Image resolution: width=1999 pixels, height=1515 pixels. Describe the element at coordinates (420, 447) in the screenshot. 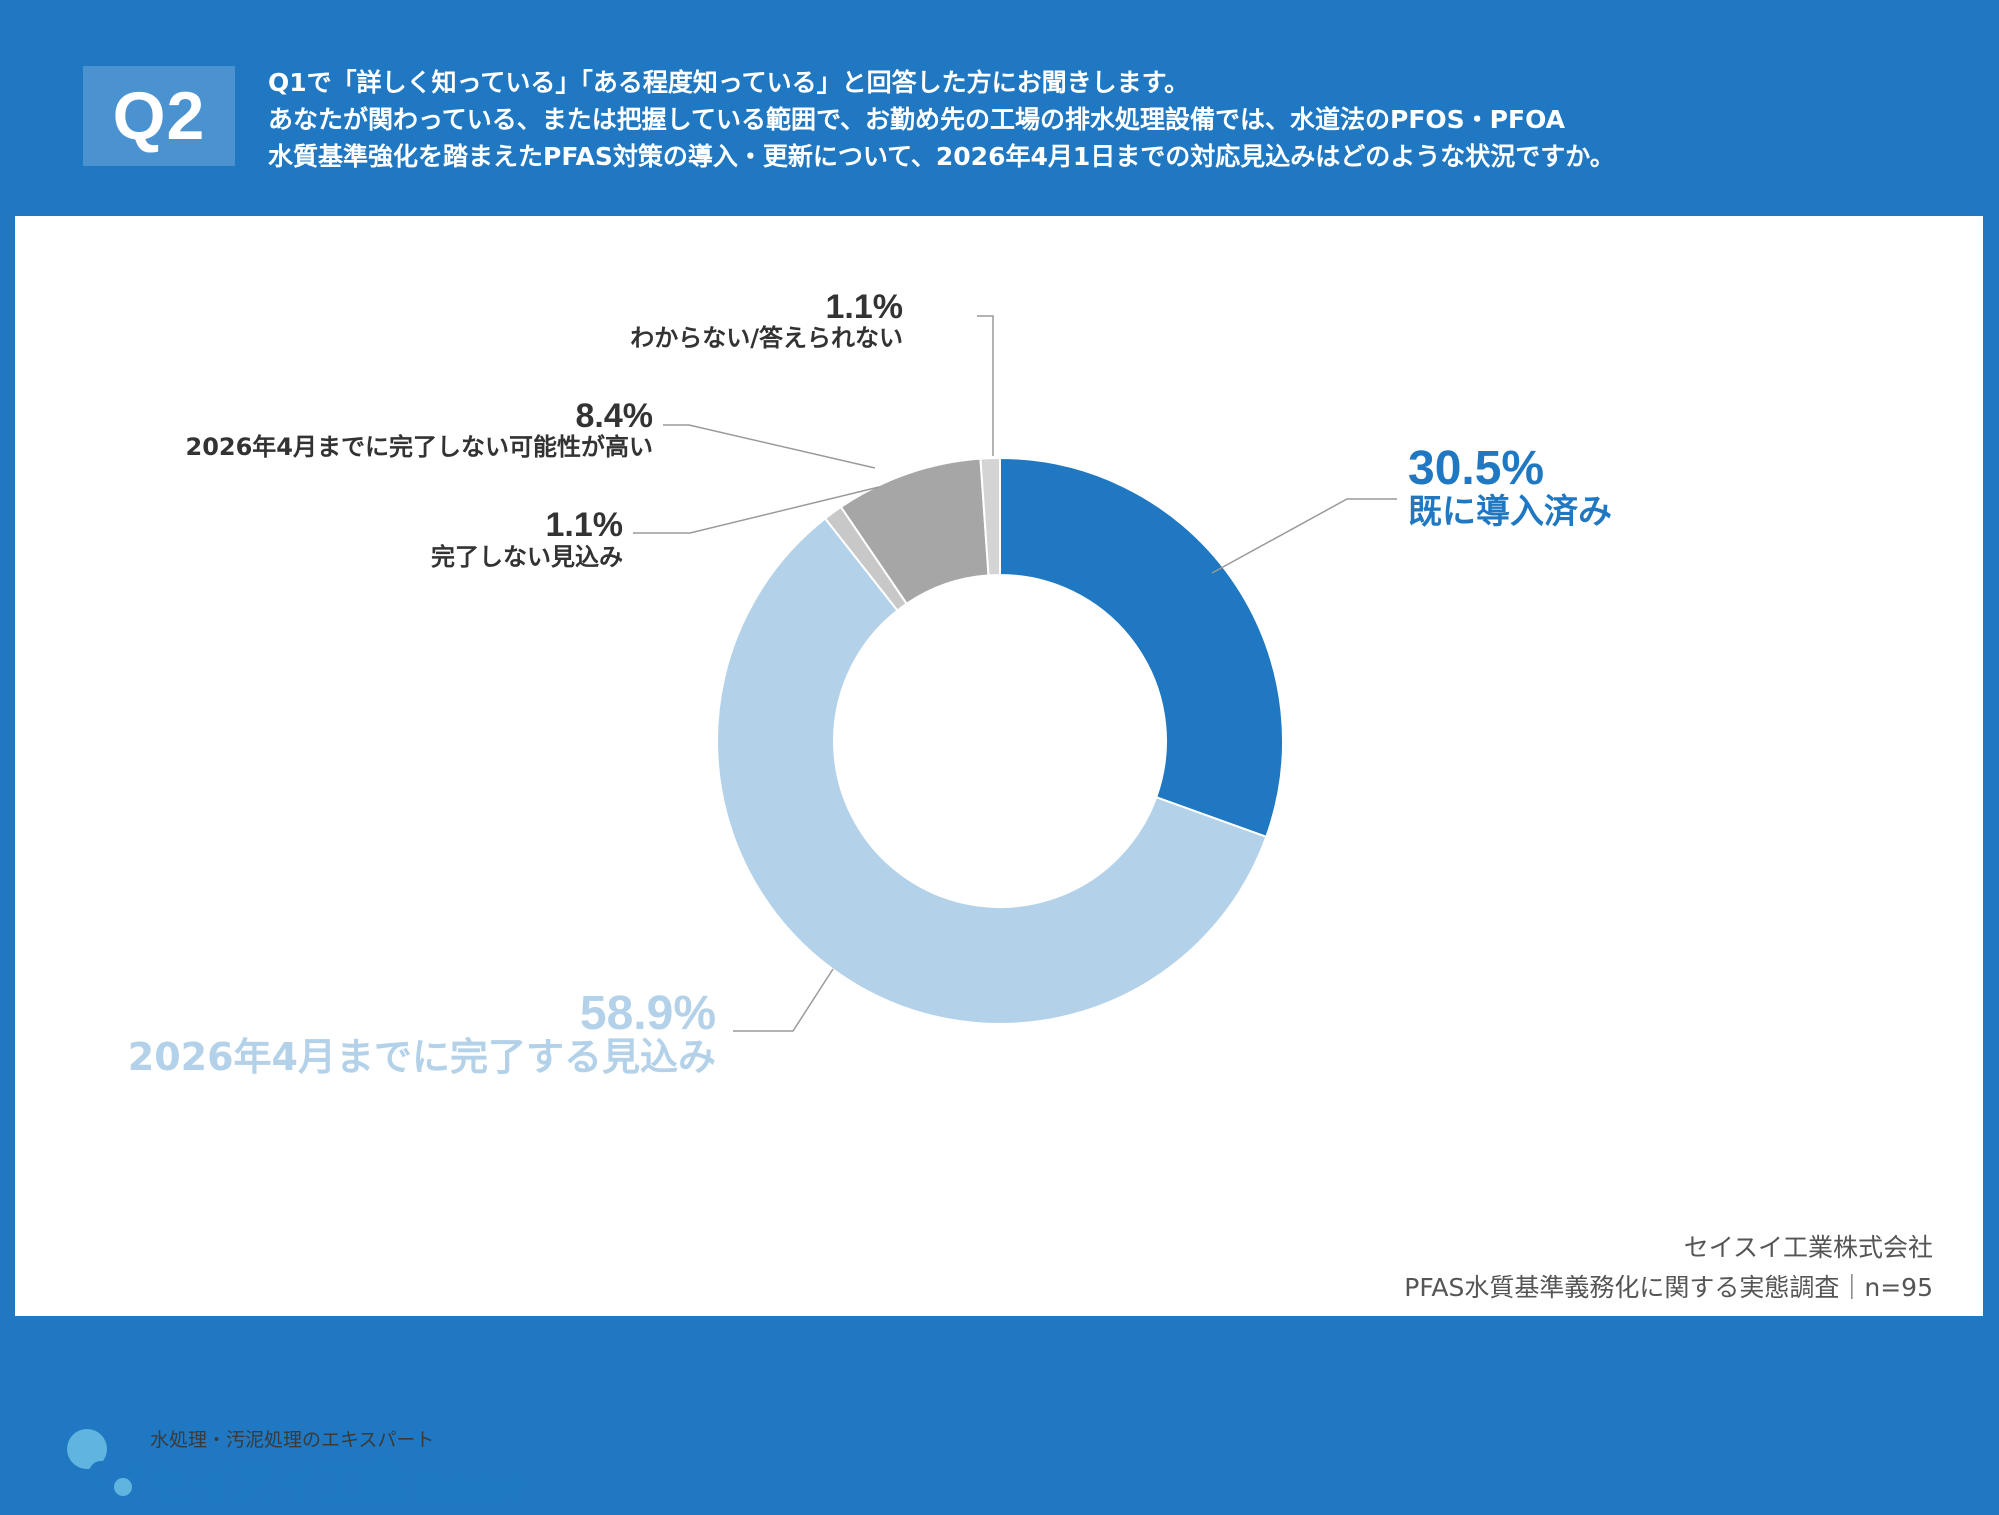

I see `data-label-category: 2026年4月までに完了しない可能性が高い` at that location.